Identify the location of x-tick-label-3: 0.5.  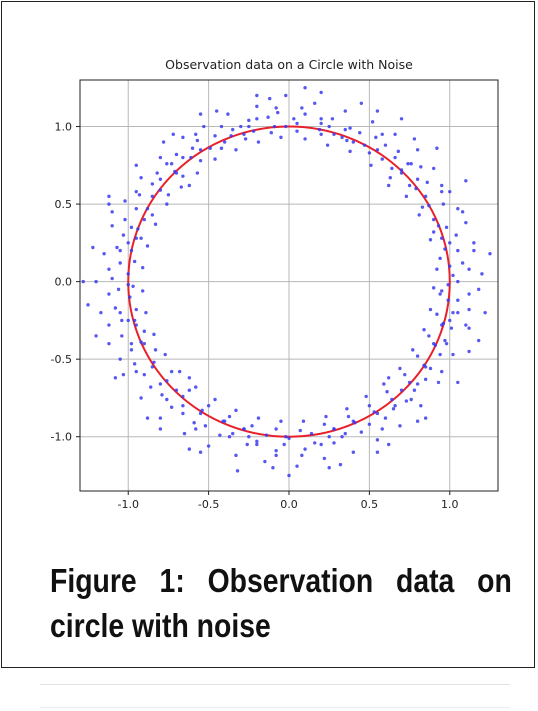
(370, 504).